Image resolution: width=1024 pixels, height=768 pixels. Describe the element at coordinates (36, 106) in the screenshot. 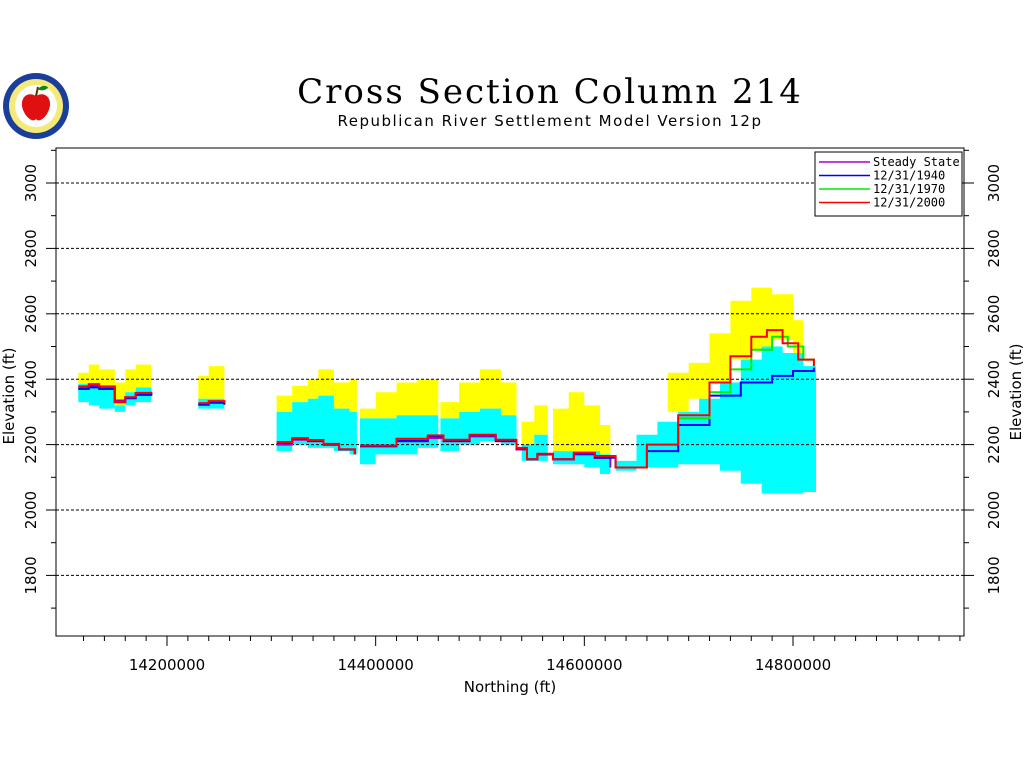

I see `logo-seal` at that location.